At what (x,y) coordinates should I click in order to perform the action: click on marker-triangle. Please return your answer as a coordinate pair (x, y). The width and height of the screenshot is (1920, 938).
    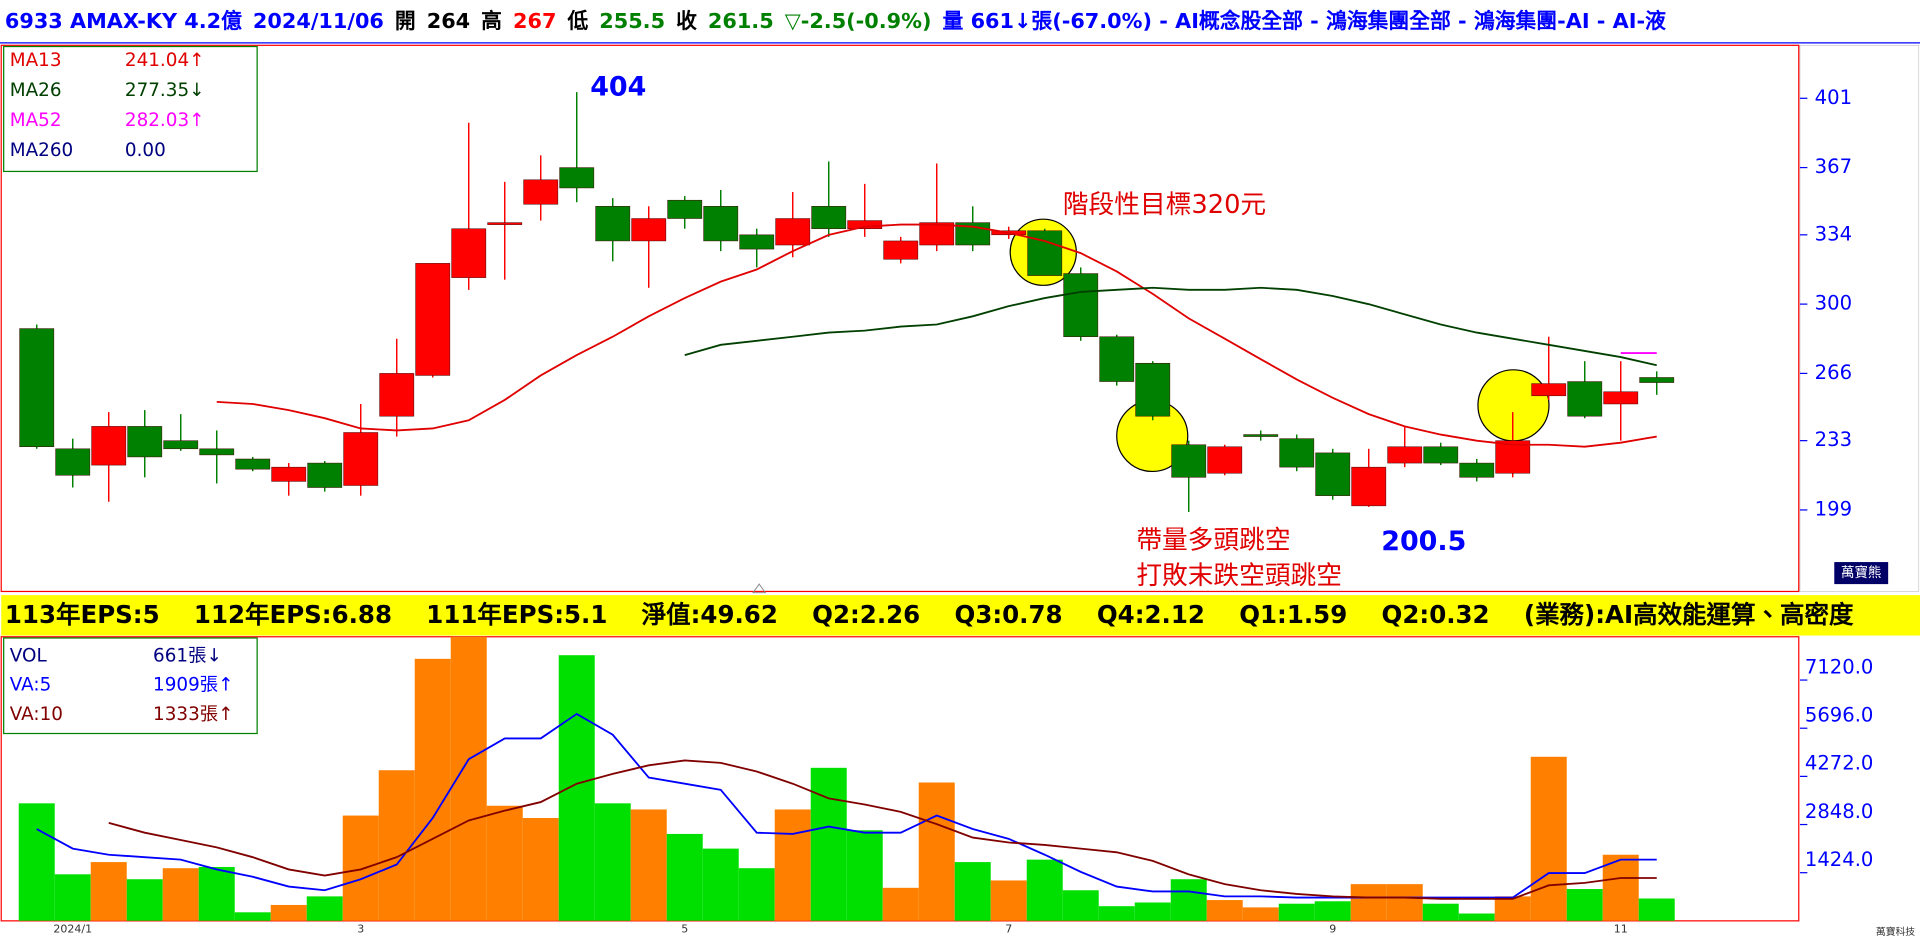
    Looking at the image, I should click on (759, 588).